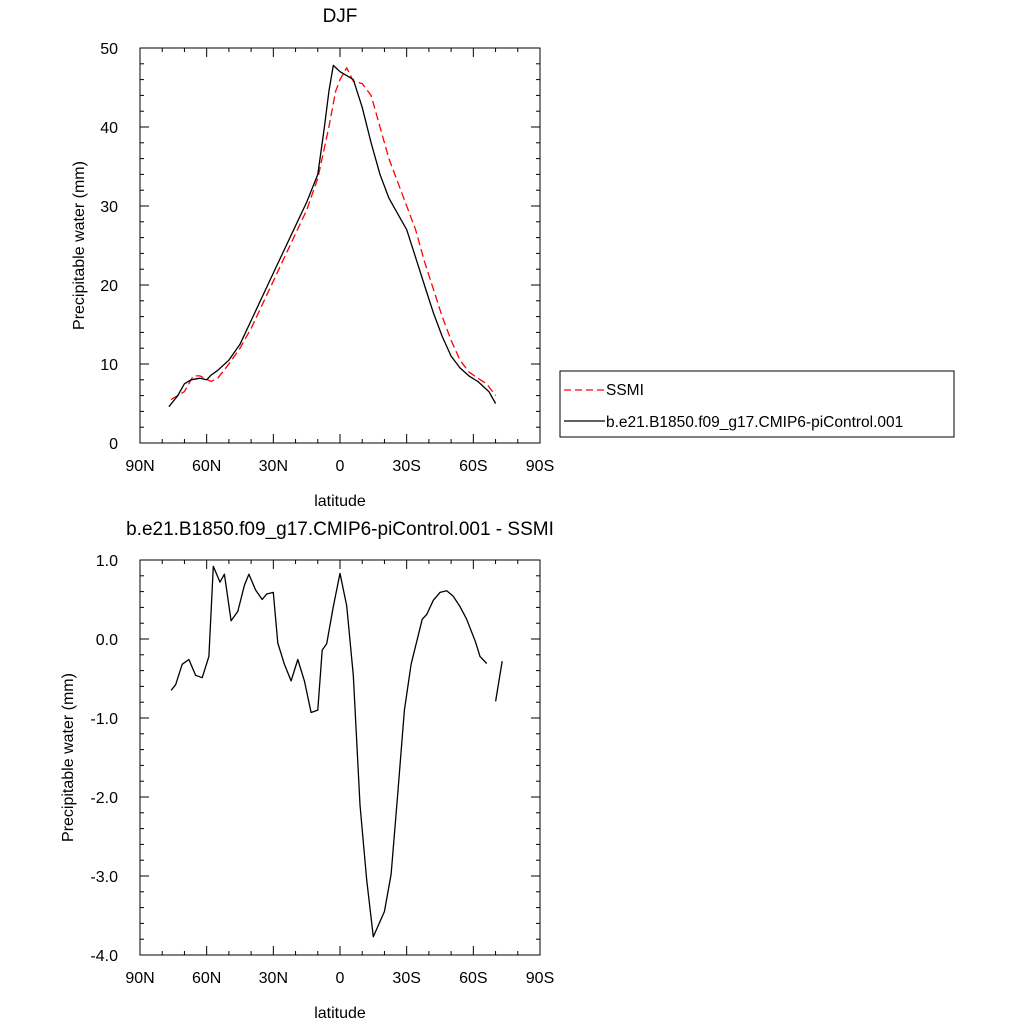 This screenshot has height=1024, width=1024. What do you see at coordinates (109, 365) in the screenshot?
I see `y-tick-label: 10` at bounding box center [109, 365].